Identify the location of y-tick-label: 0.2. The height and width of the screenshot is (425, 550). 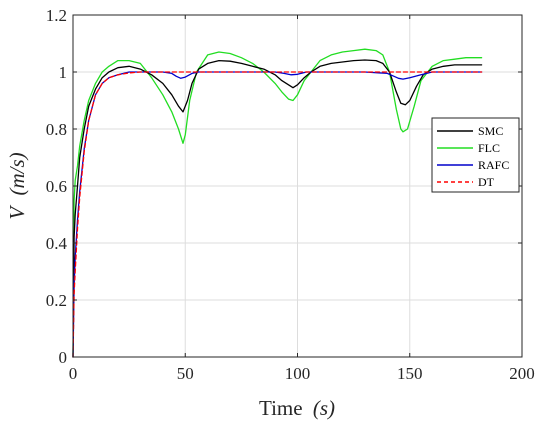
(56, 300).